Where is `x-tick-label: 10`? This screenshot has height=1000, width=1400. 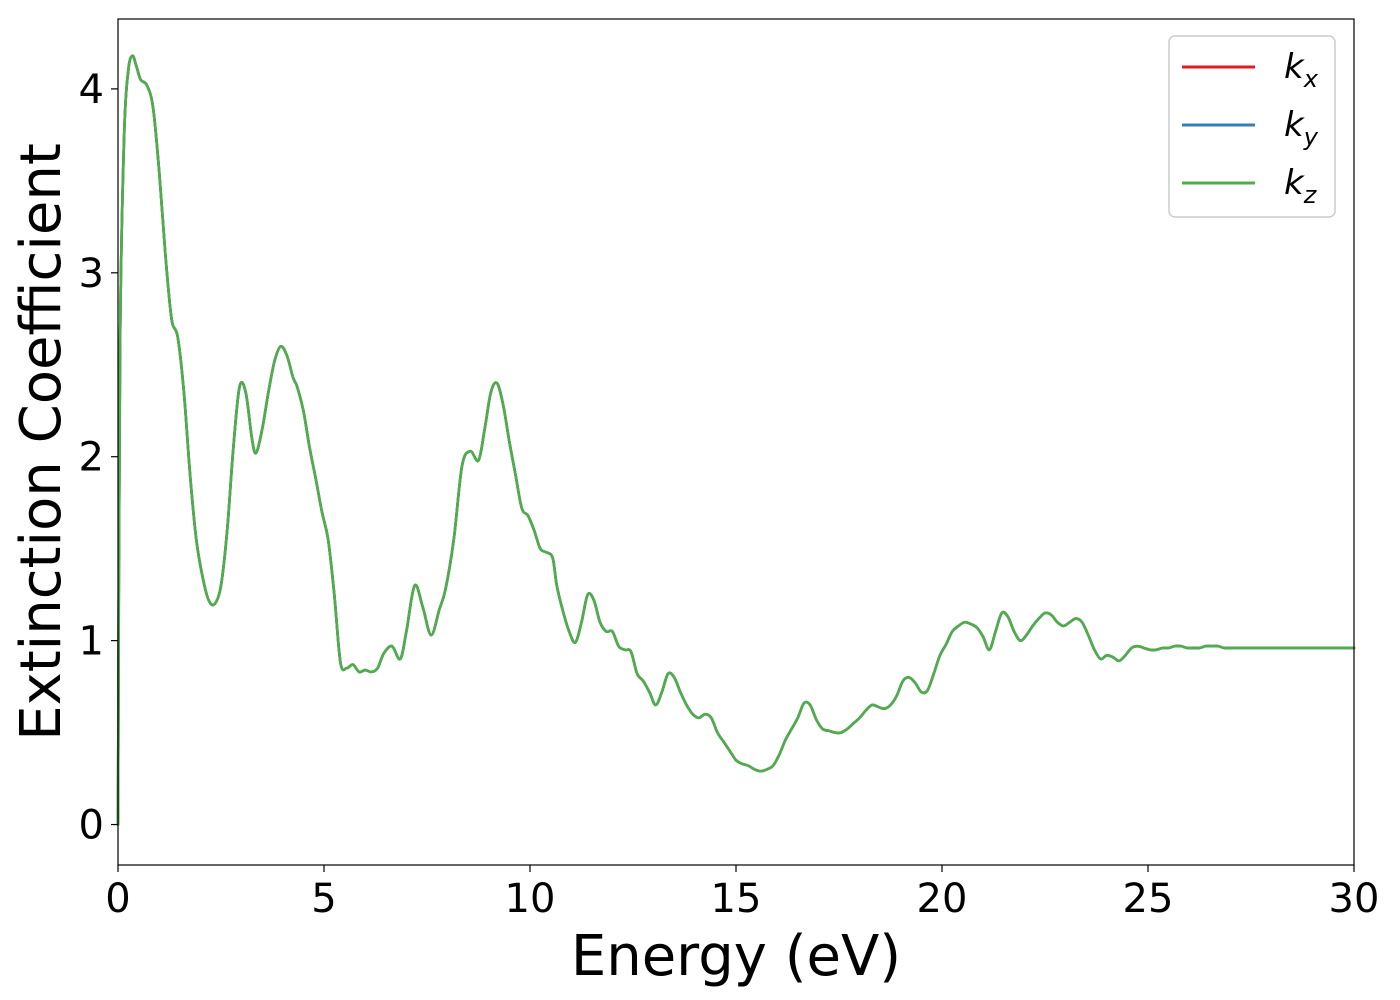
x-tick-label: 10 is located at coordinates (530, 899).